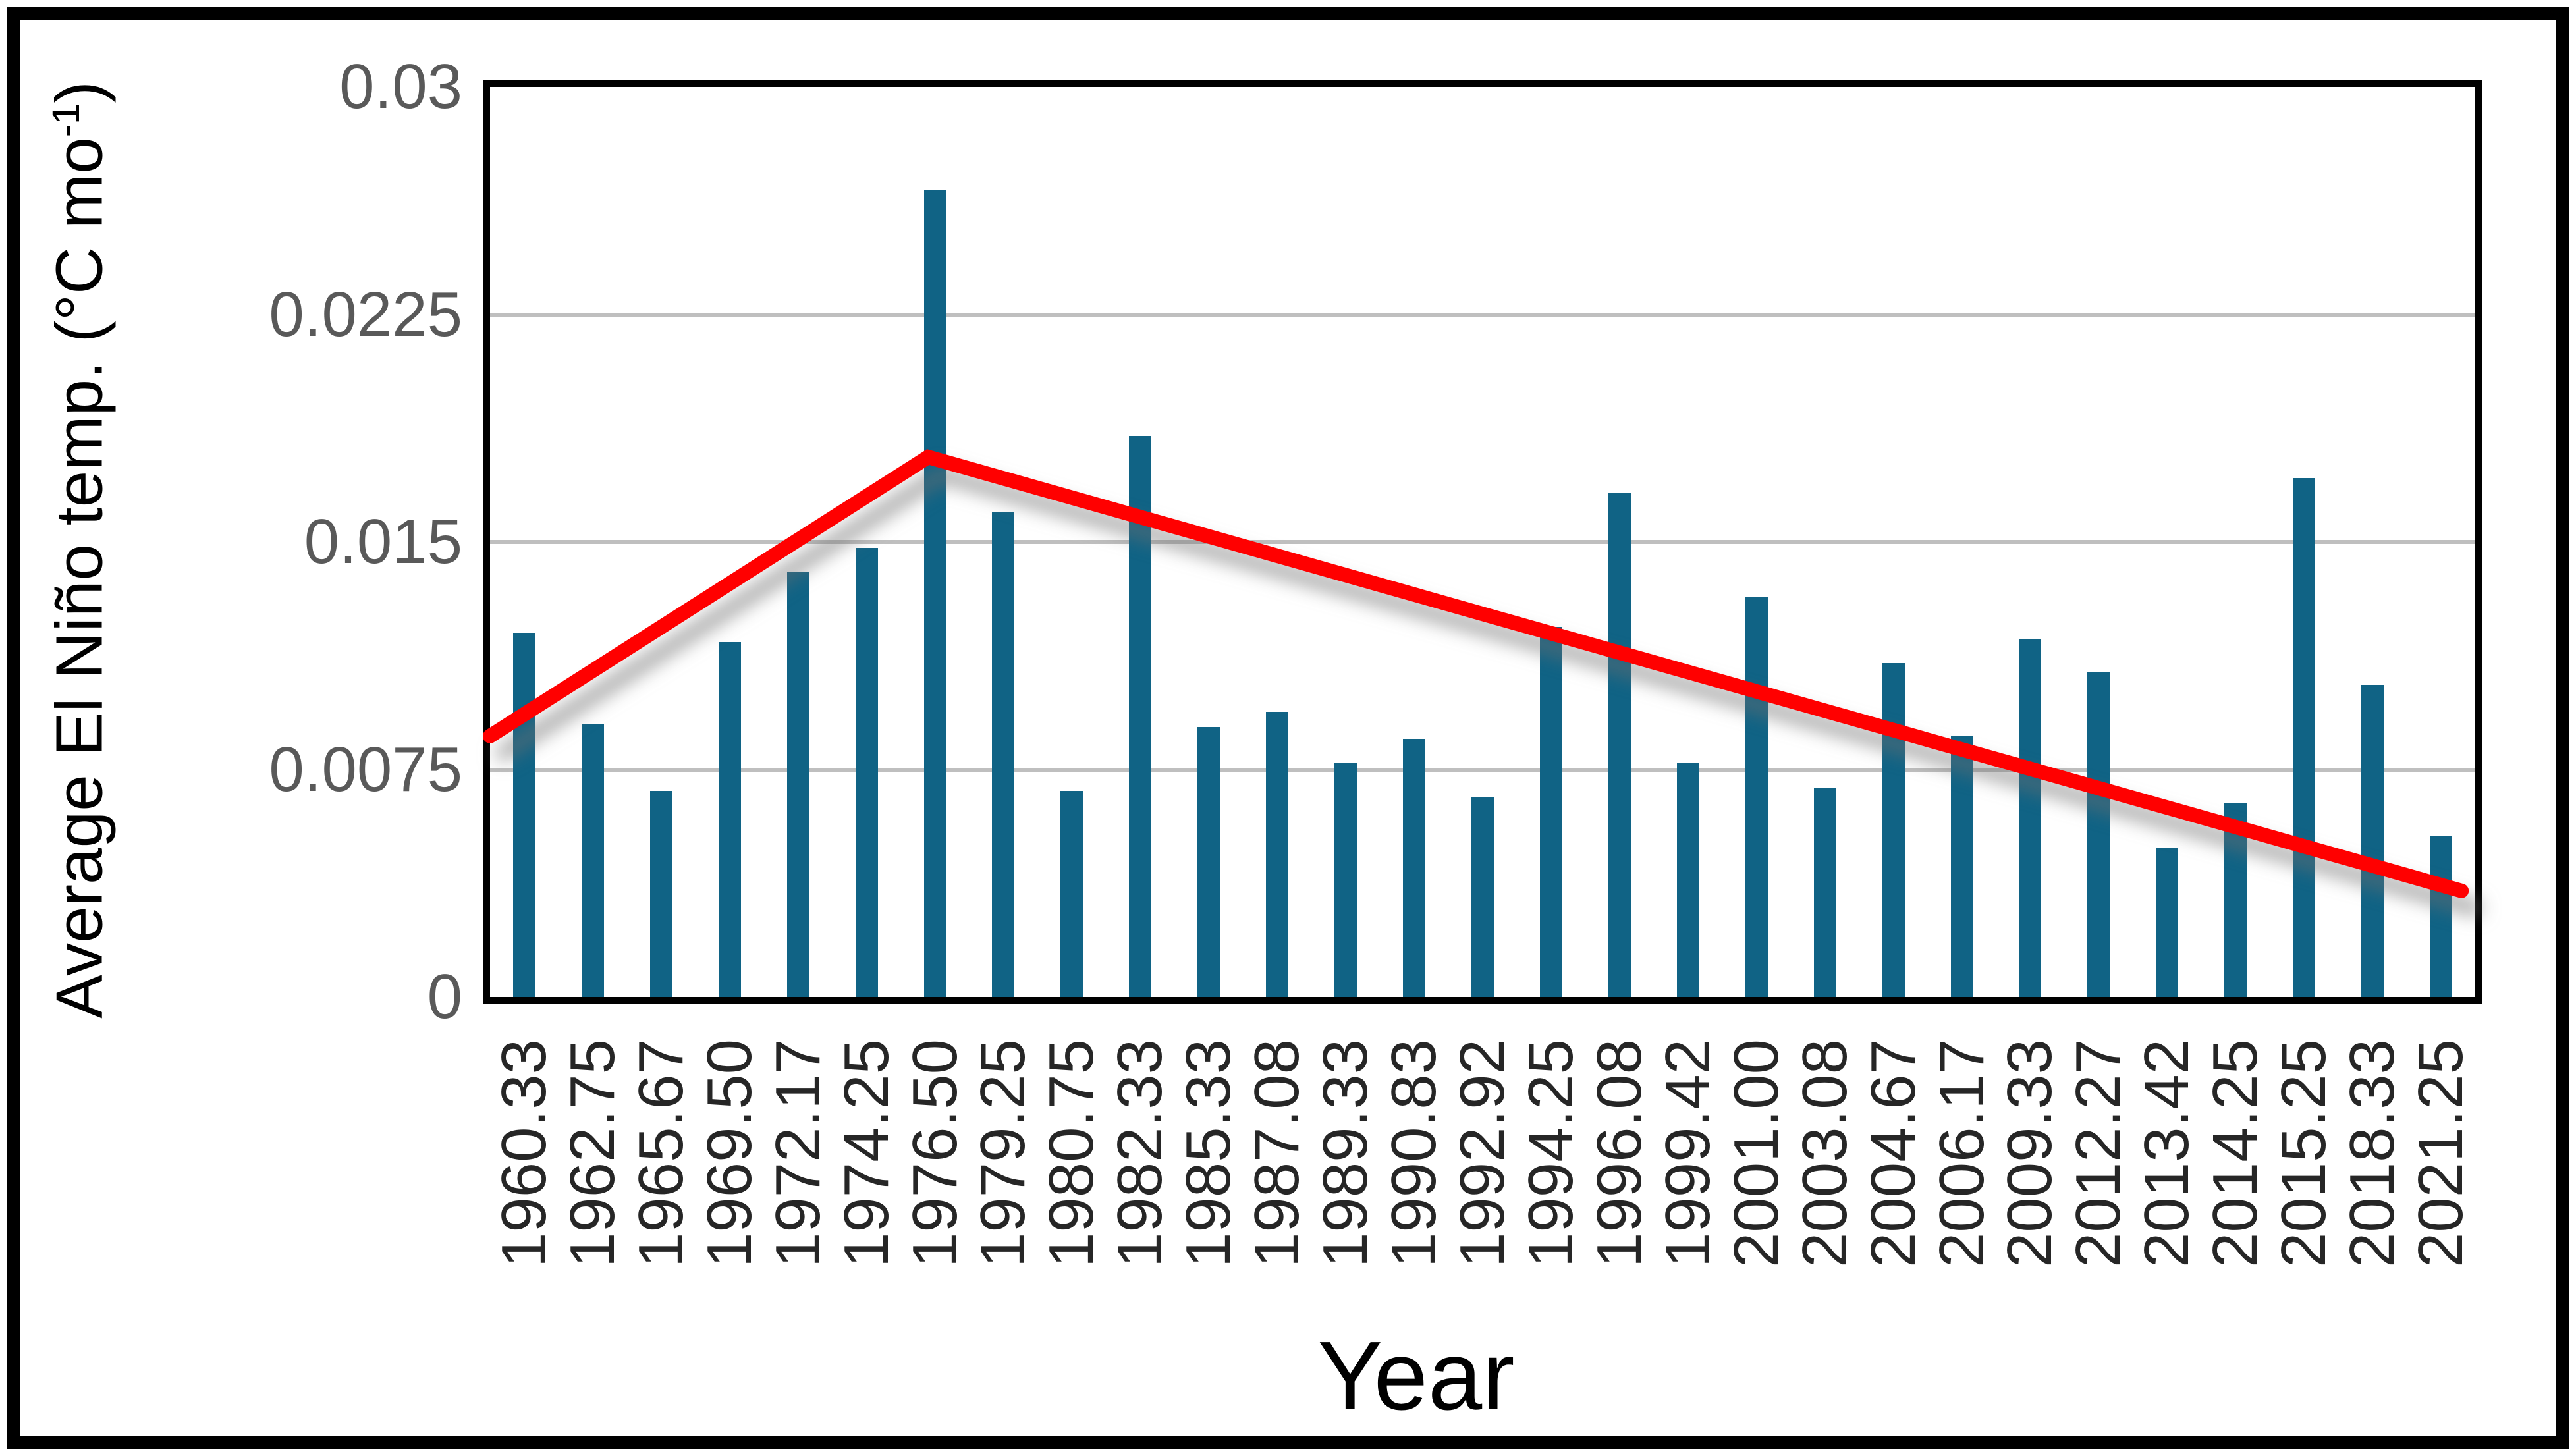  I want to click on x-tick-label: 2004.67, so click(1893, 1153).